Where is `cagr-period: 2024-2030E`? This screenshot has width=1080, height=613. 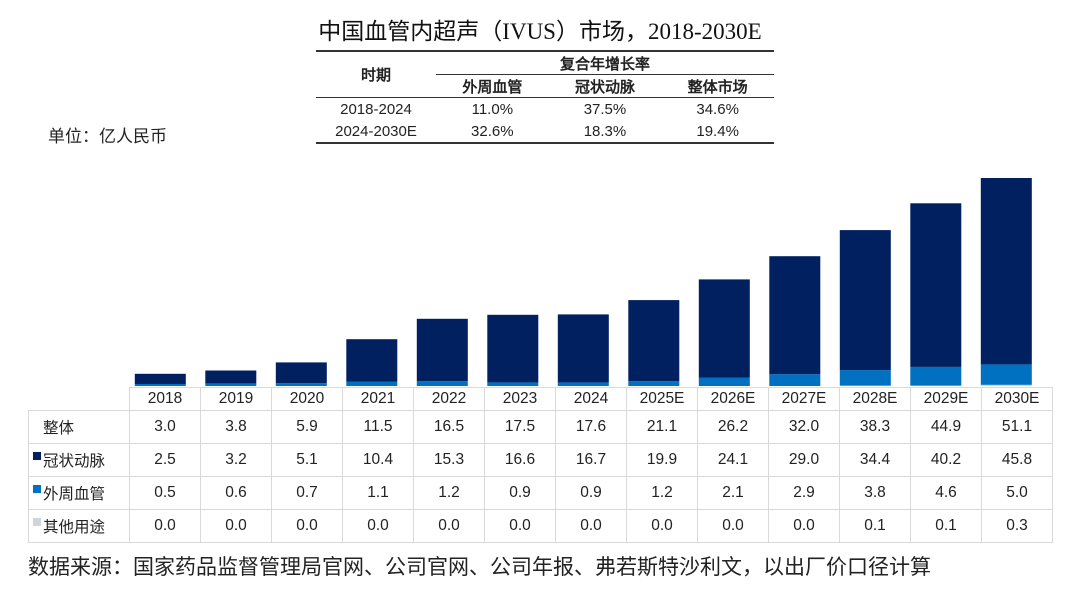
cagr-period: 2024-2030E is located at coordinates (376, 132).